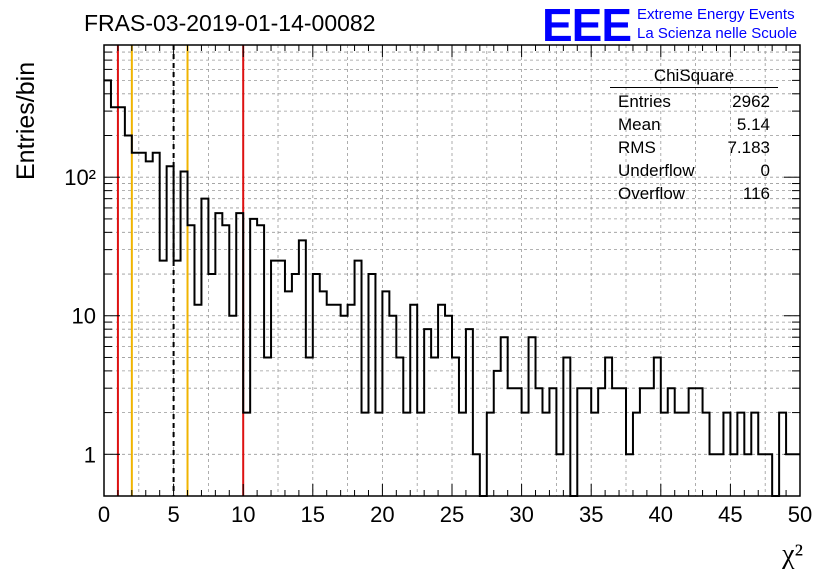 This screenshot has height=572, width=836. What do you see at coordinates (717, 33) in the screenshot?
I see `logo-caption-line2: La Scienza nelle Scuole` at bounding box center [717, 33].